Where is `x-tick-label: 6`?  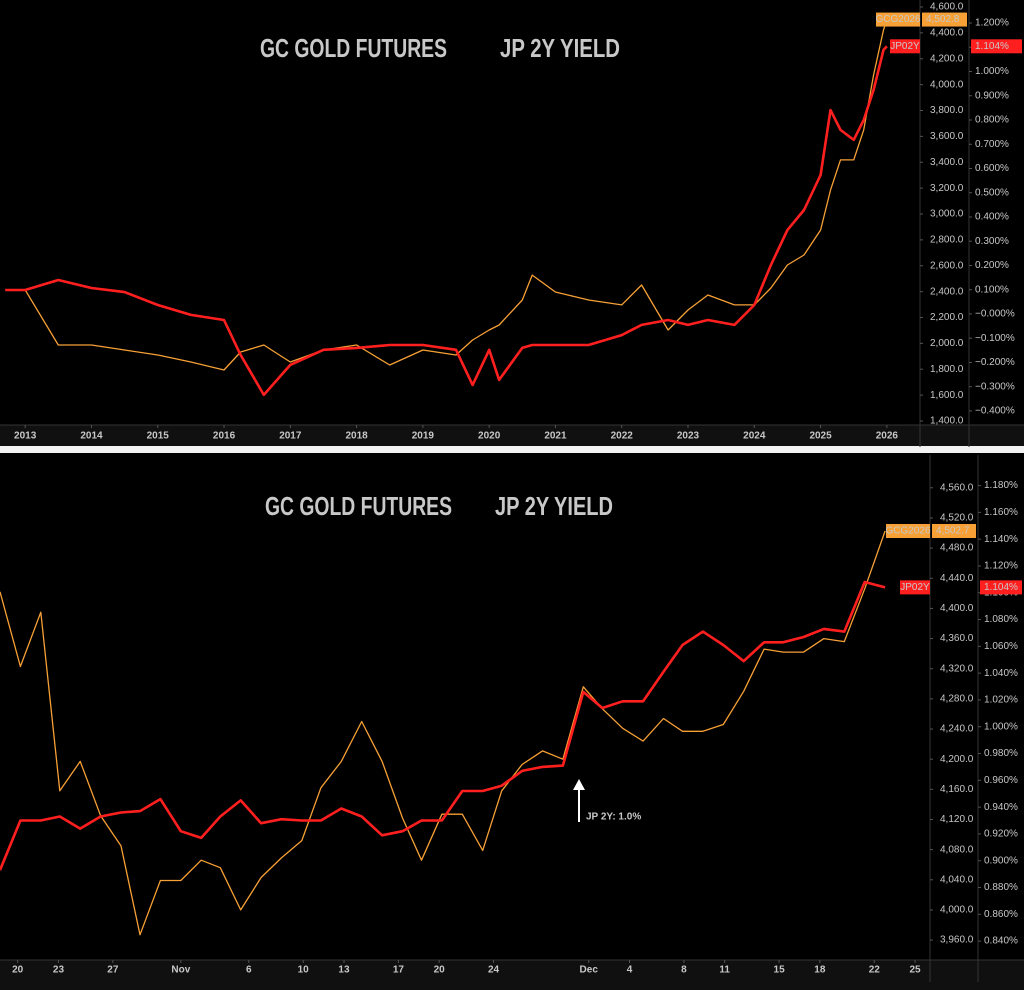 x-tick-label: 6 is located at coordinates (249, 970).